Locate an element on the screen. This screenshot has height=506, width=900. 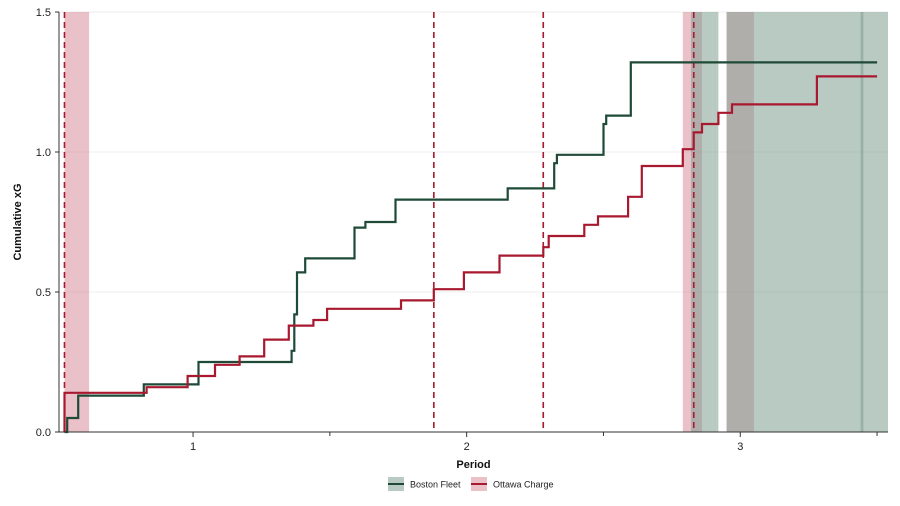
y-tick-label: 1.5 is located at coordinates (43, 13).